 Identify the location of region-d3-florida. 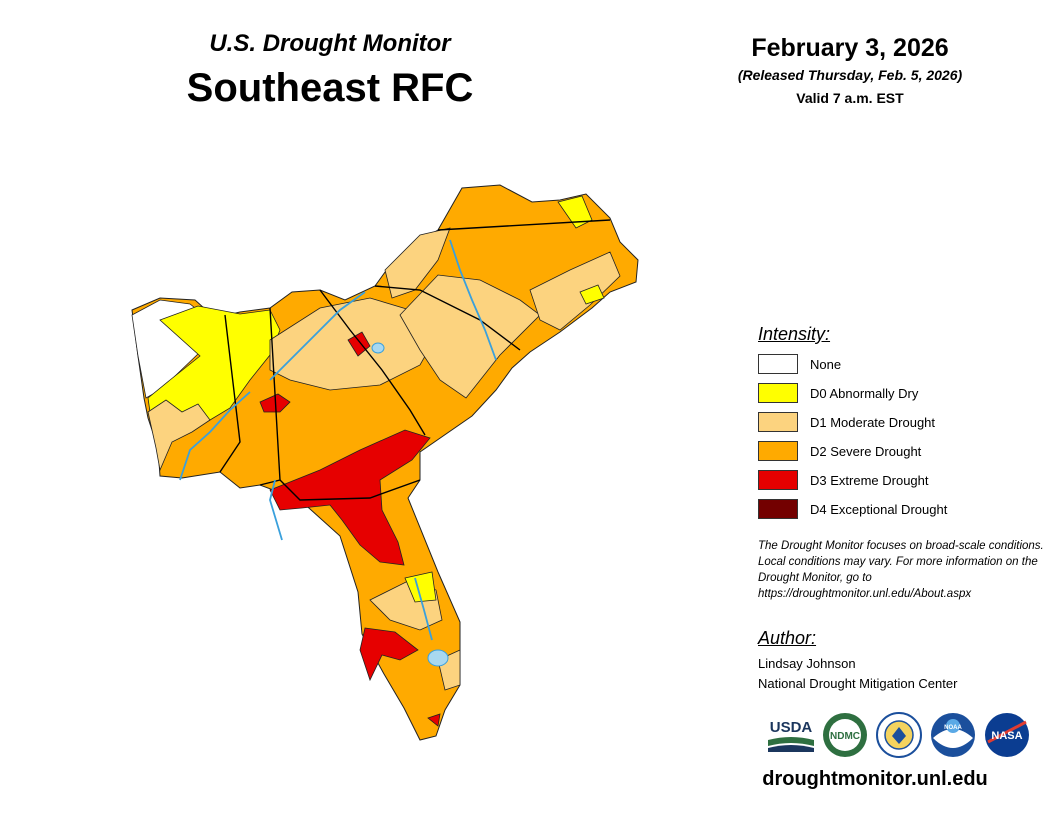
(389, 654).